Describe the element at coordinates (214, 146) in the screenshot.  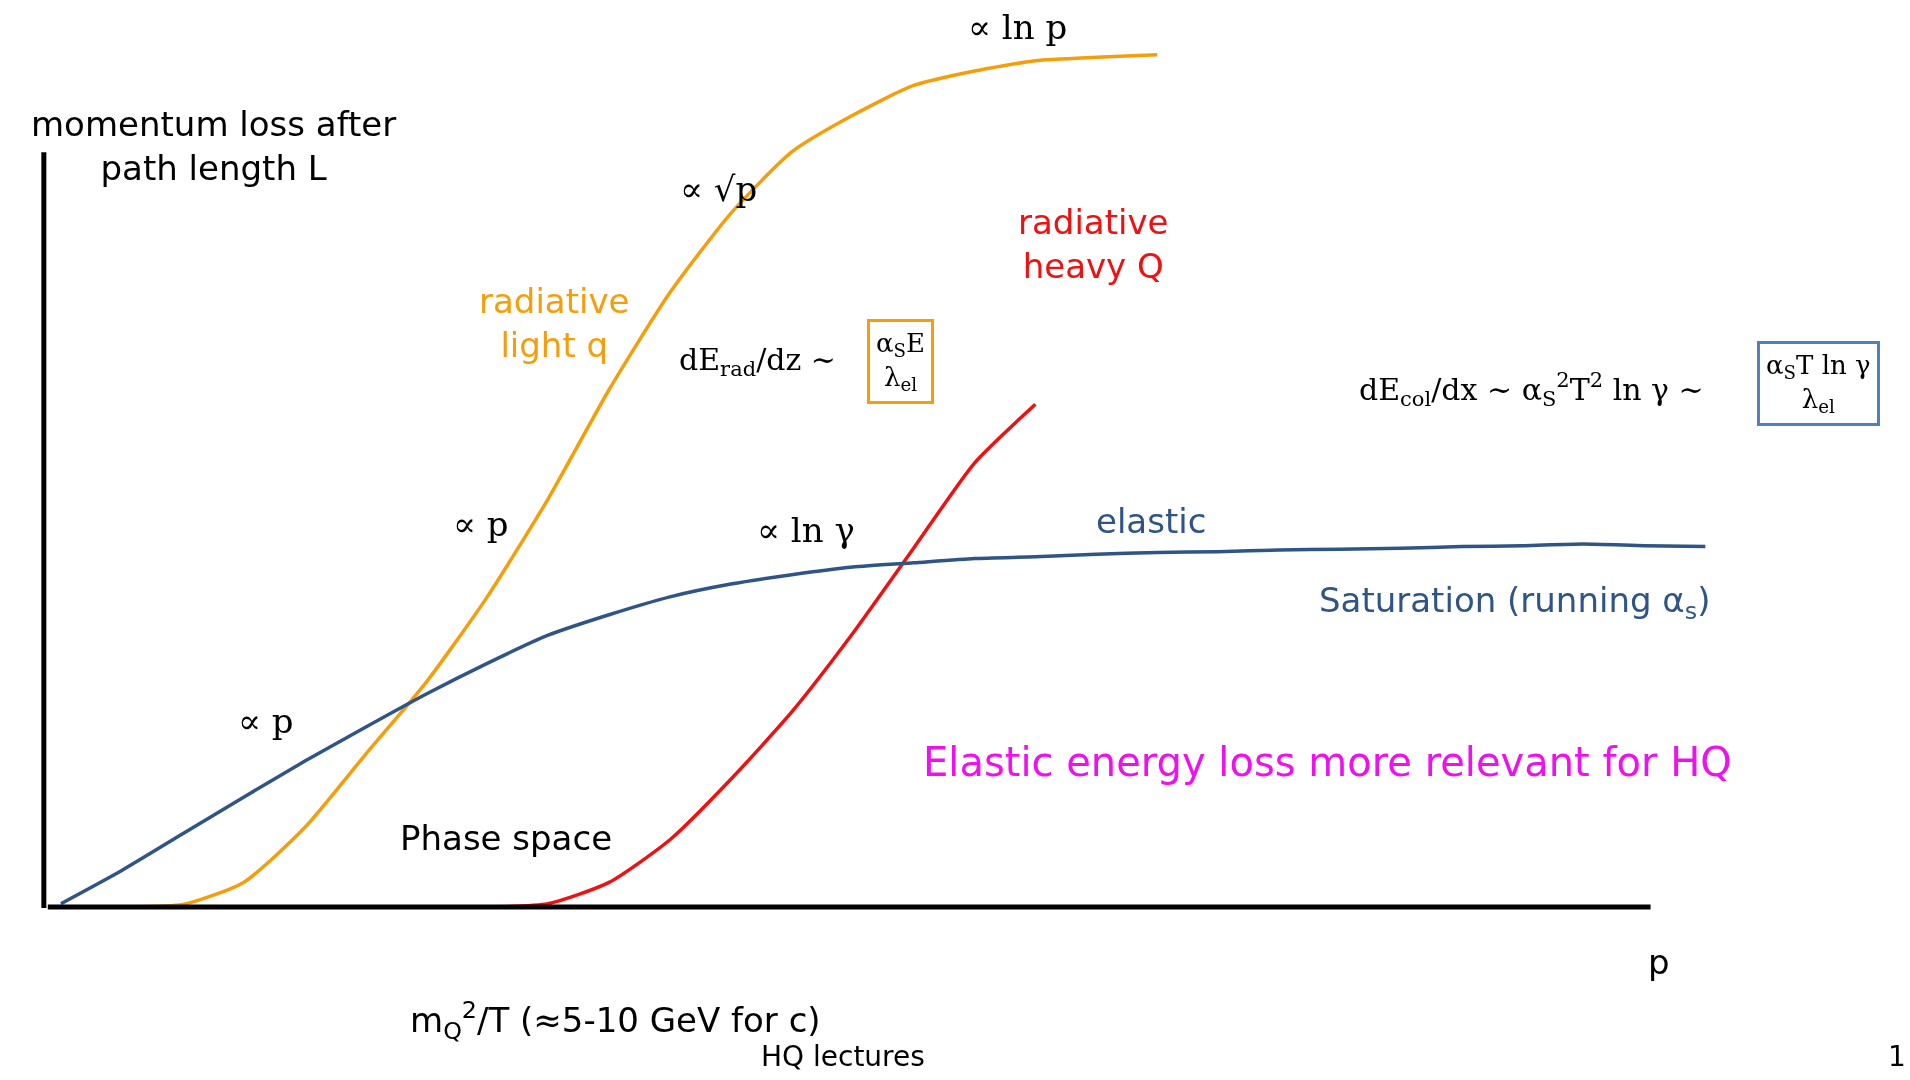
I see `y-axis-title: momentum loss after path length L` at that location.